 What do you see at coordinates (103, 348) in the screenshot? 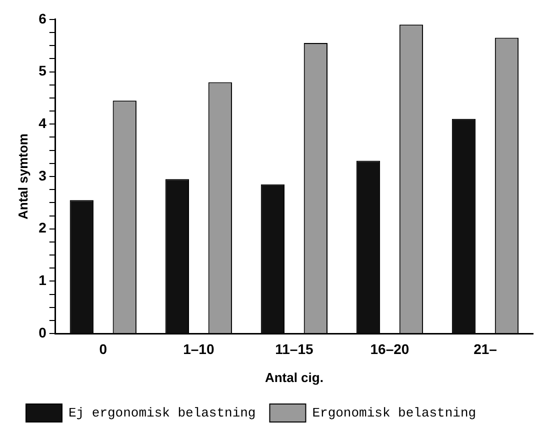
I see `x-tick-label: 0` at bounding box center [103, 348].